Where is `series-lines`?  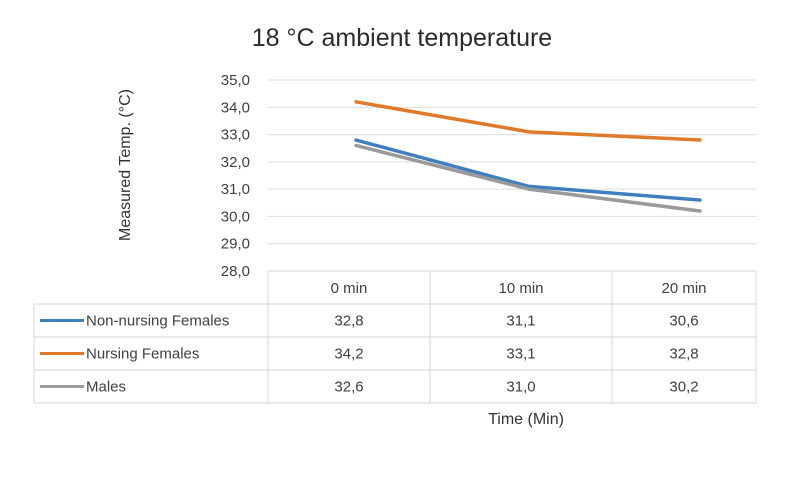 series-lines is located at coordinates (528, 156).